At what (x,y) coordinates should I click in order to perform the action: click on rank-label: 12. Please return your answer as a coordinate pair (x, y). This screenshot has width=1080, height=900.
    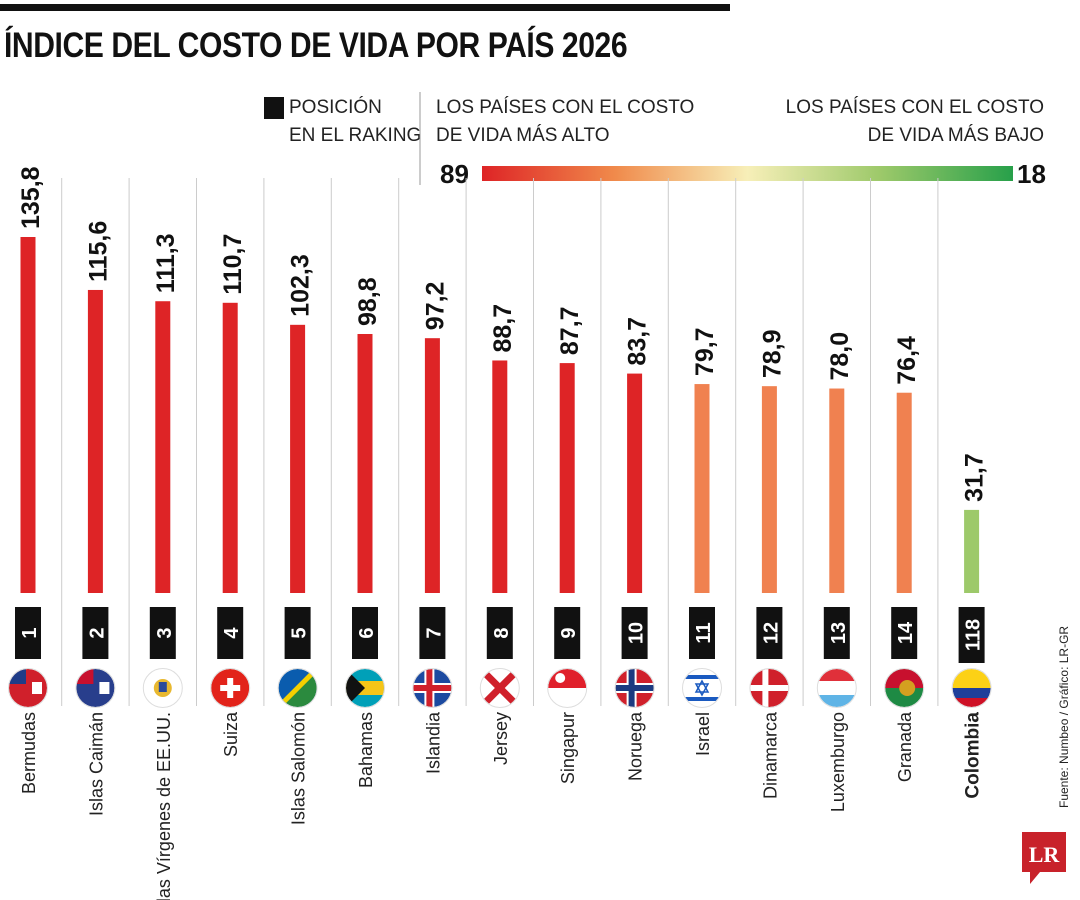
    Looking at the image, I should click on (771, 633).